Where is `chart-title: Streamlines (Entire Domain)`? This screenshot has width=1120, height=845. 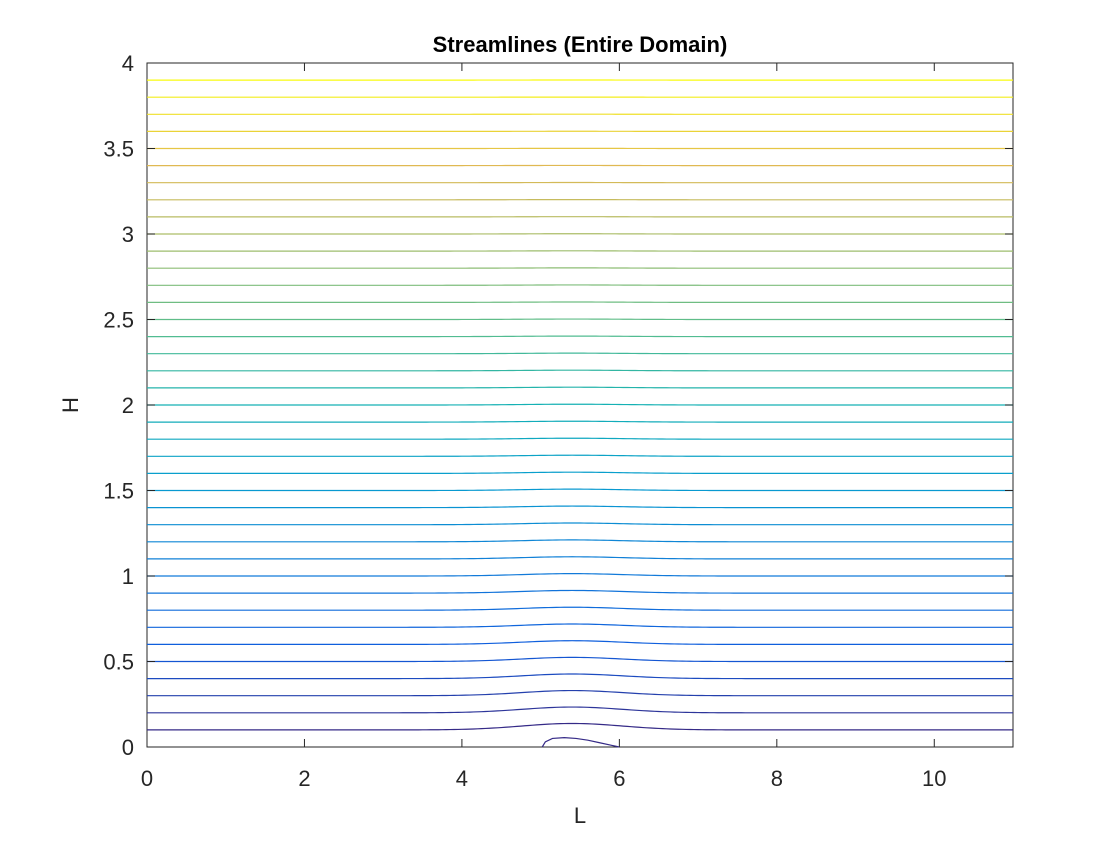
chart-title: Streamlines (Entire Domain) is located at coordinates (580, 44).